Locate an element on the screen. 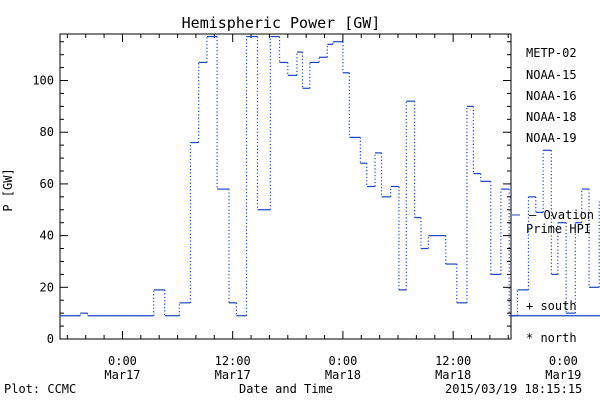 The width and height of the screenshot is (600, 400). footer-left: Plot: CCMC is located at coordinates (40, 389).